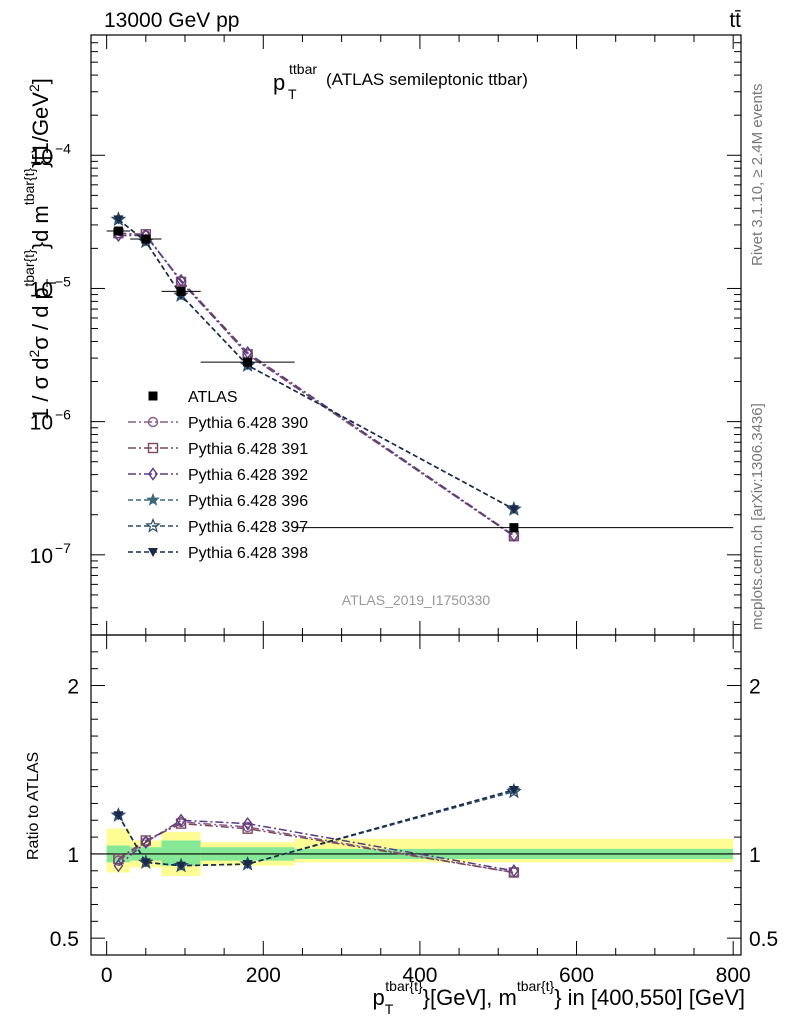 This screenshot has width=786, height=1024. I want to click on legend-entry: Pythia 6.428 397, so click(218, 526).